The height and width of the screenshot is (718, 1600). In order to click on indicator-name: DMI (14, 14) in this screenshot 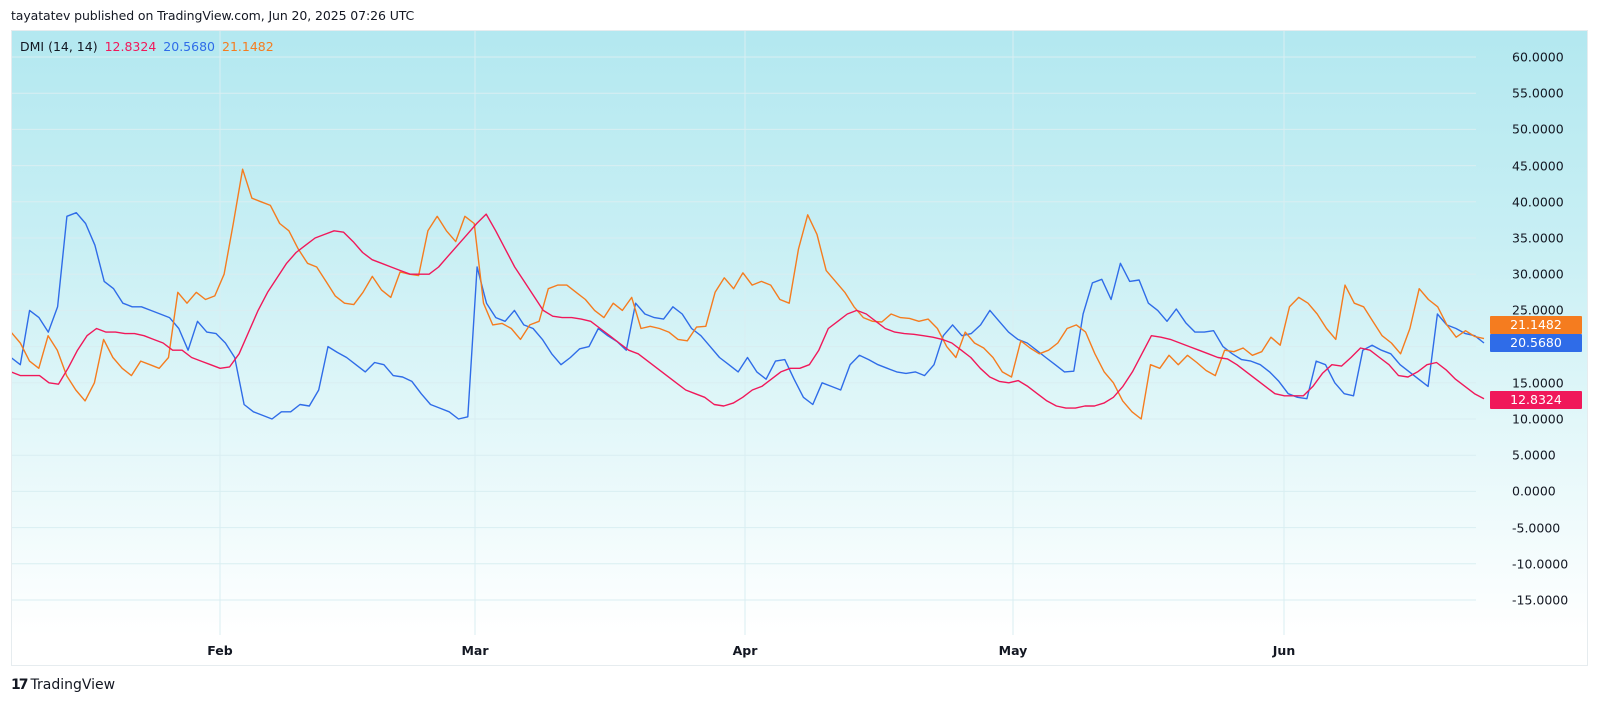, I will do `click(59, 46)`.